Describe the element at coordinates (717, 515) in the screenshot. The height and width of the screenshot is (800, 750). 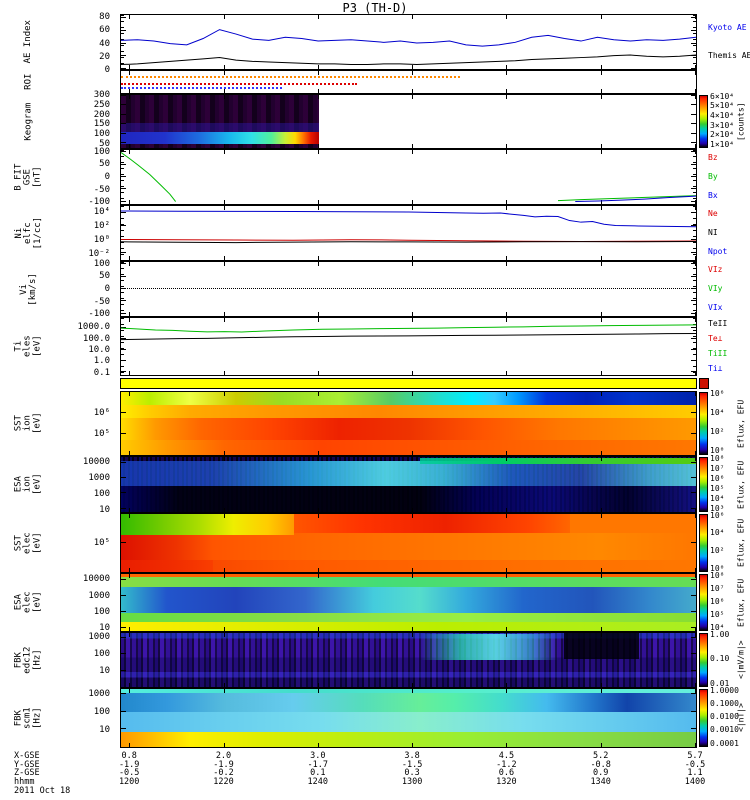
I see `colorbar-tick-label: 10⁶` at that location.